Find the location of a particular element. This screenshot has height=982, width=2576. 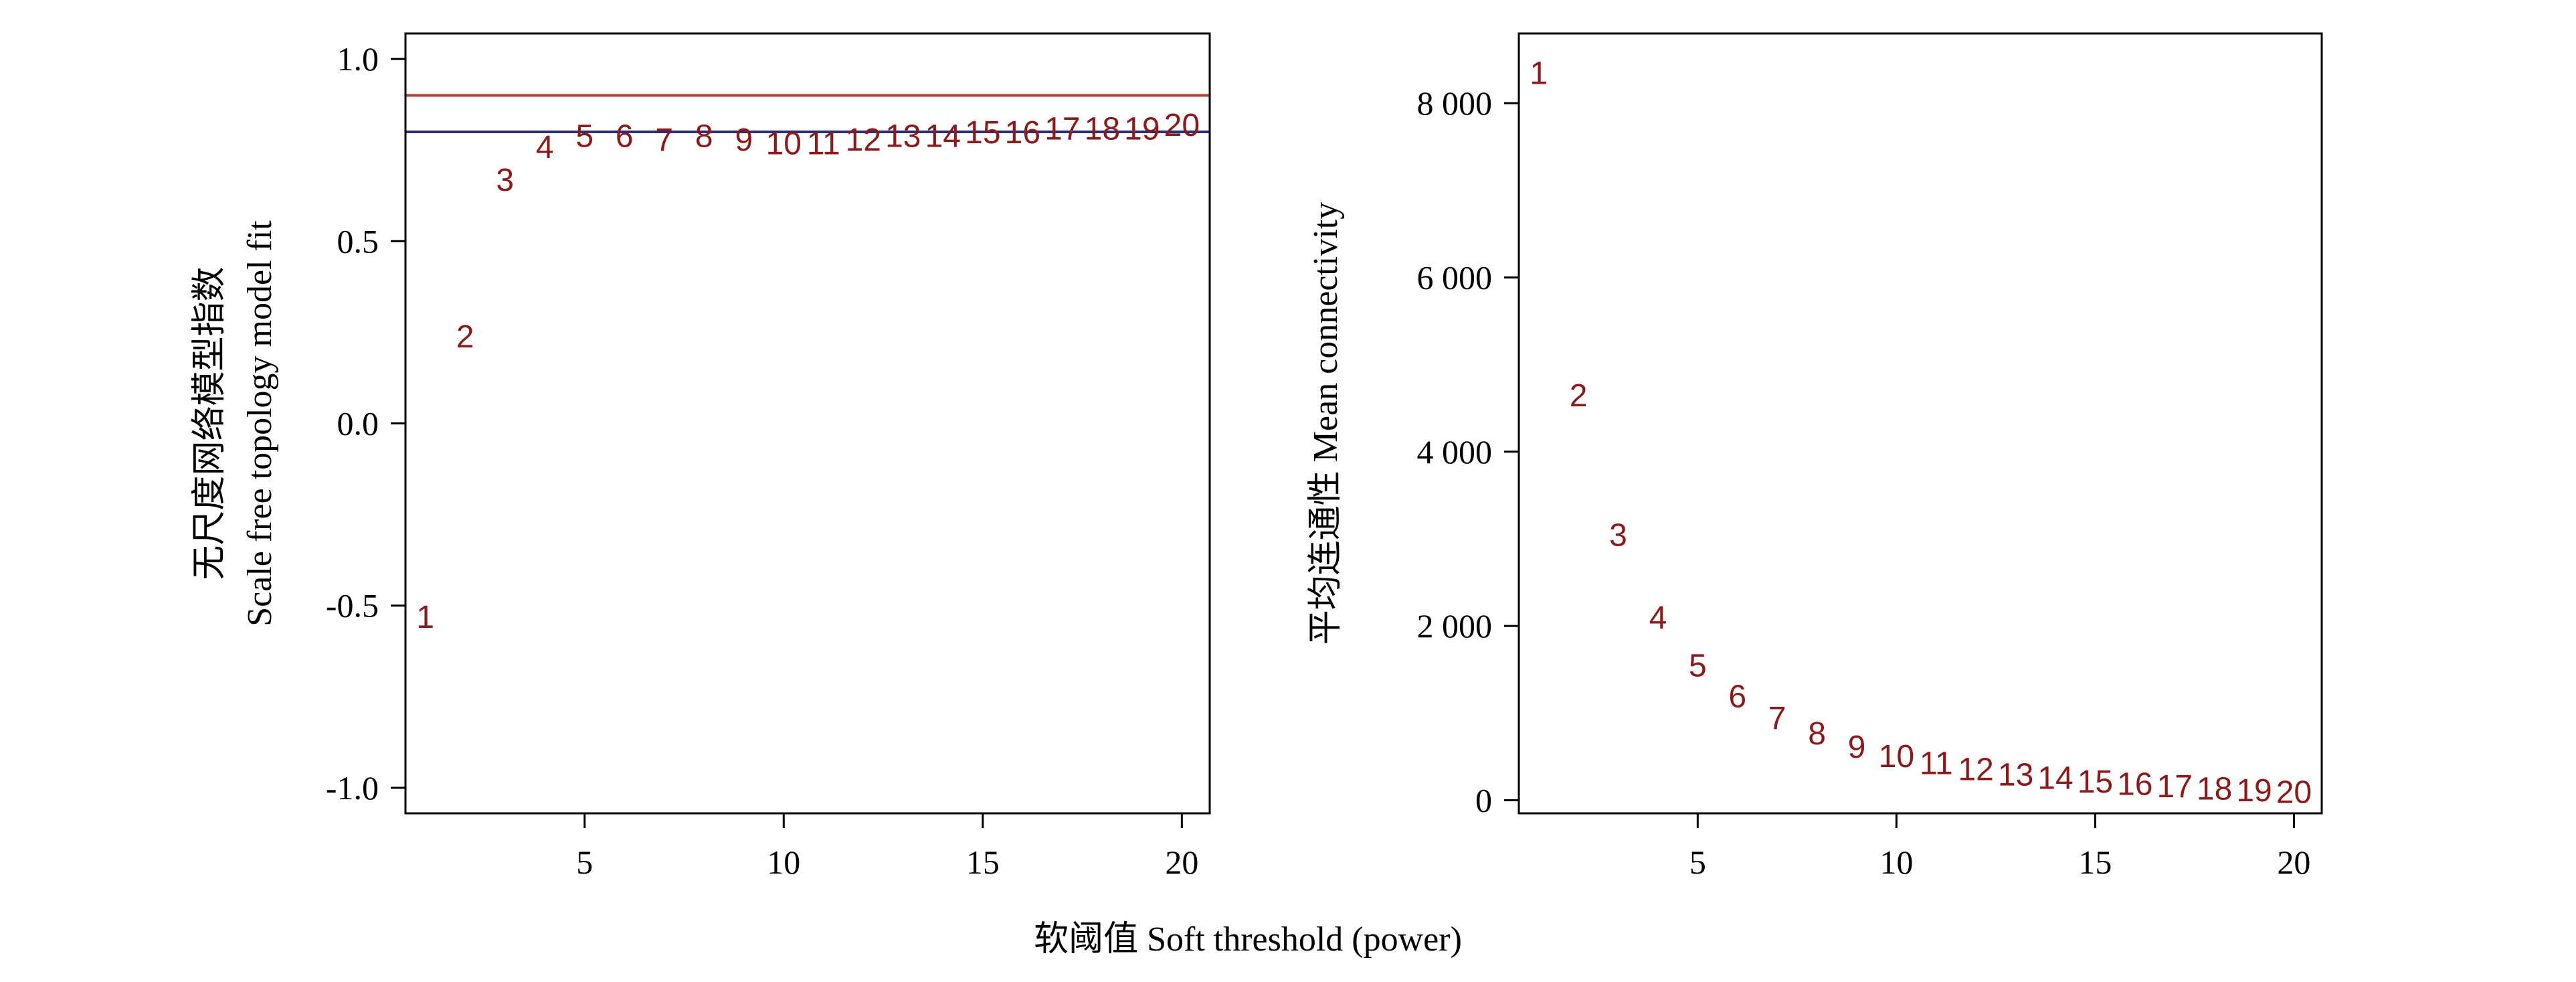

y-axis-label: 无尺度网络模型指数 is located at coordinates (210, 423).